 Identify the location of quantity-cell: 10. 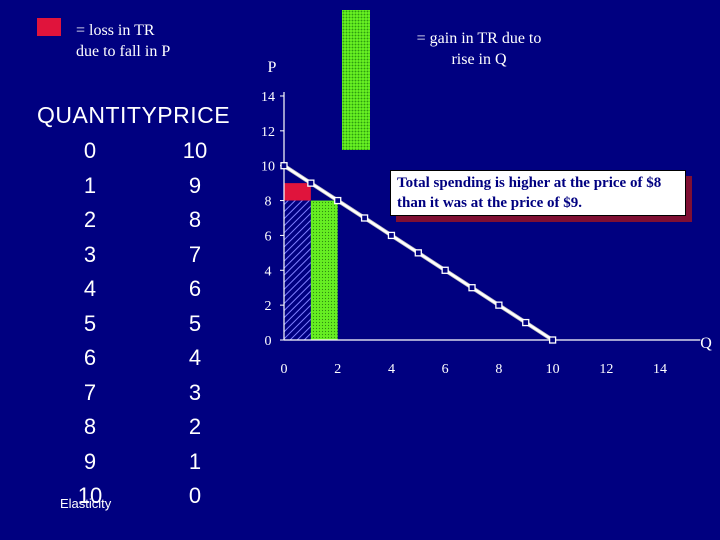
(90, 495).